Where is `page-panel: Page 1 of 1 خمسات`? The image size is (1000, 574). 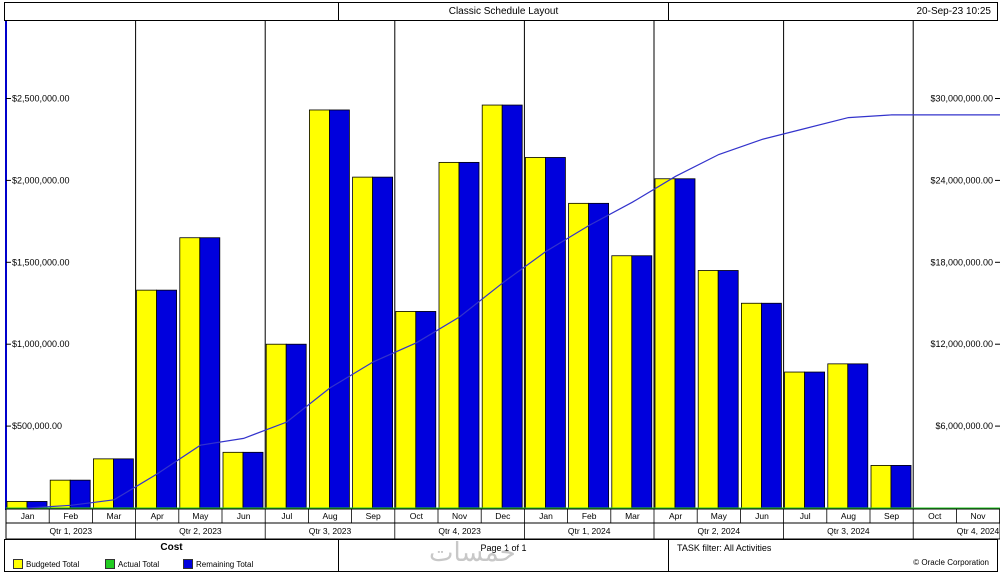
page-panel: Page 1 of 1 خمسات is located at coordinates (503, 555).